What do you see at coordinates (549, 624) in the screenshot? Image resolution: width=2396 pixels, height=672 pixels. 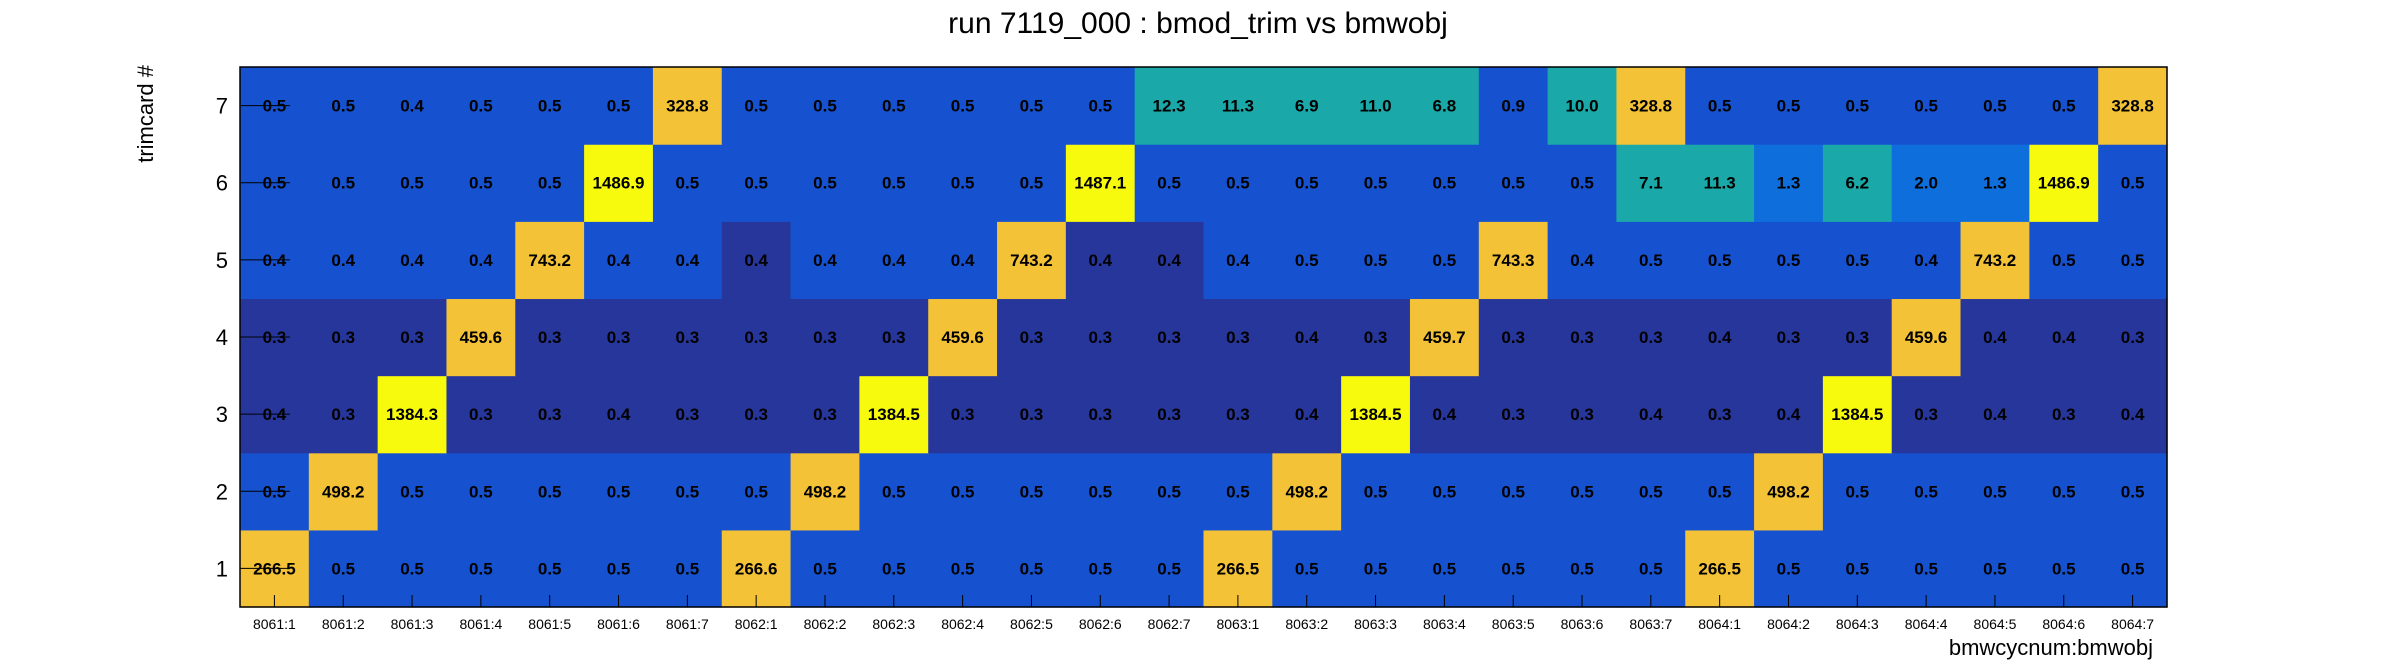 I see `x-tick-label: 8061:5` at bounding box center [549, 624].